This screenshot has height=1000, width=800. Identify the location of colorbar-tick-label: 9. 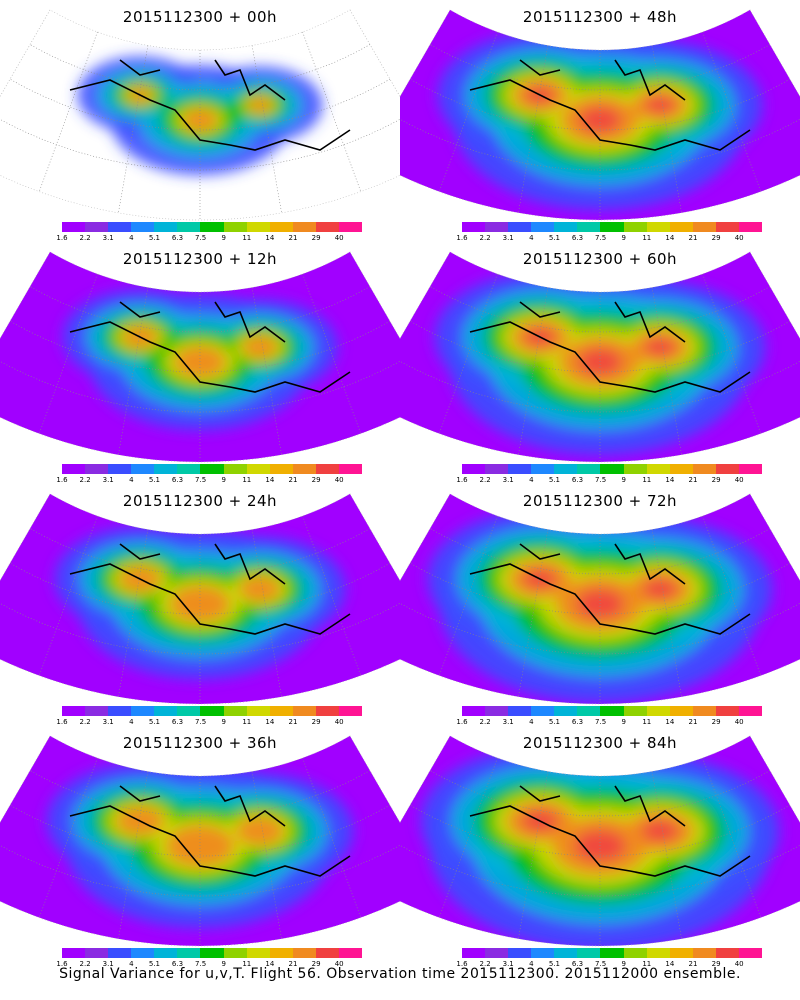
(223, 480).